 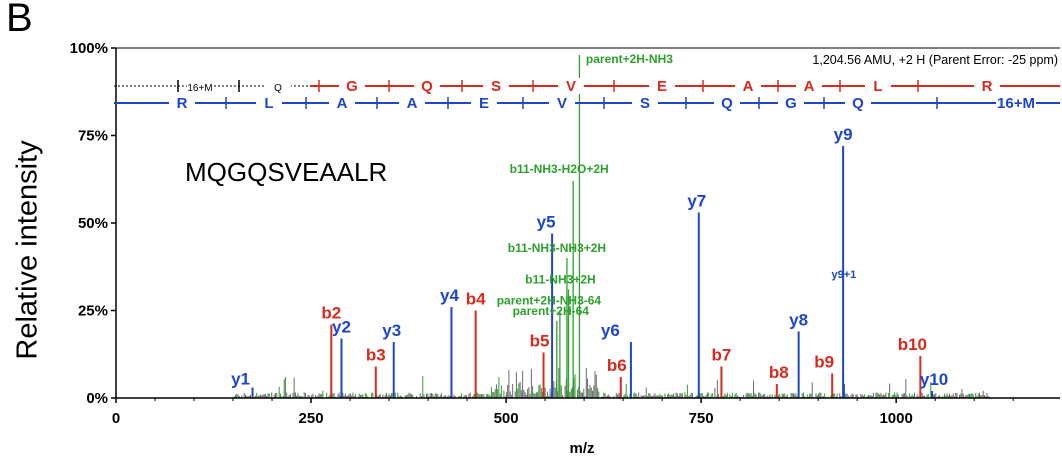 I want to click on b-ladder-residue: L, so click(x=877, y=86).